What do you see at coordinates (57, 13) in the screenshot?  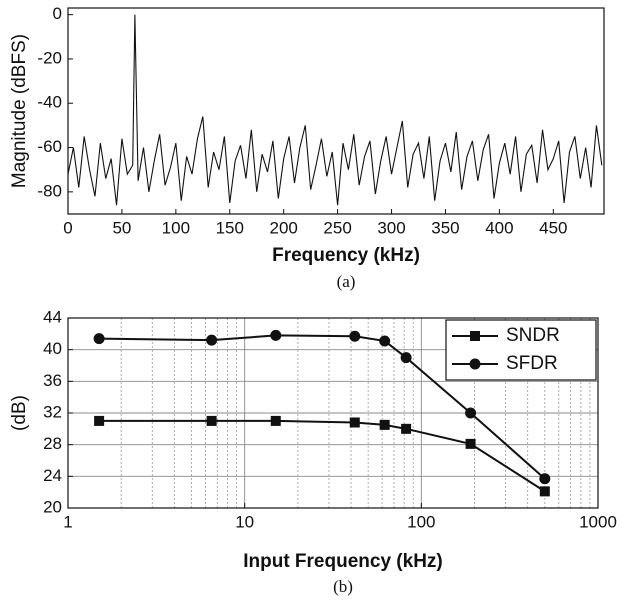 I see `y-tick-label: 0` at bounding box center [57, 13].